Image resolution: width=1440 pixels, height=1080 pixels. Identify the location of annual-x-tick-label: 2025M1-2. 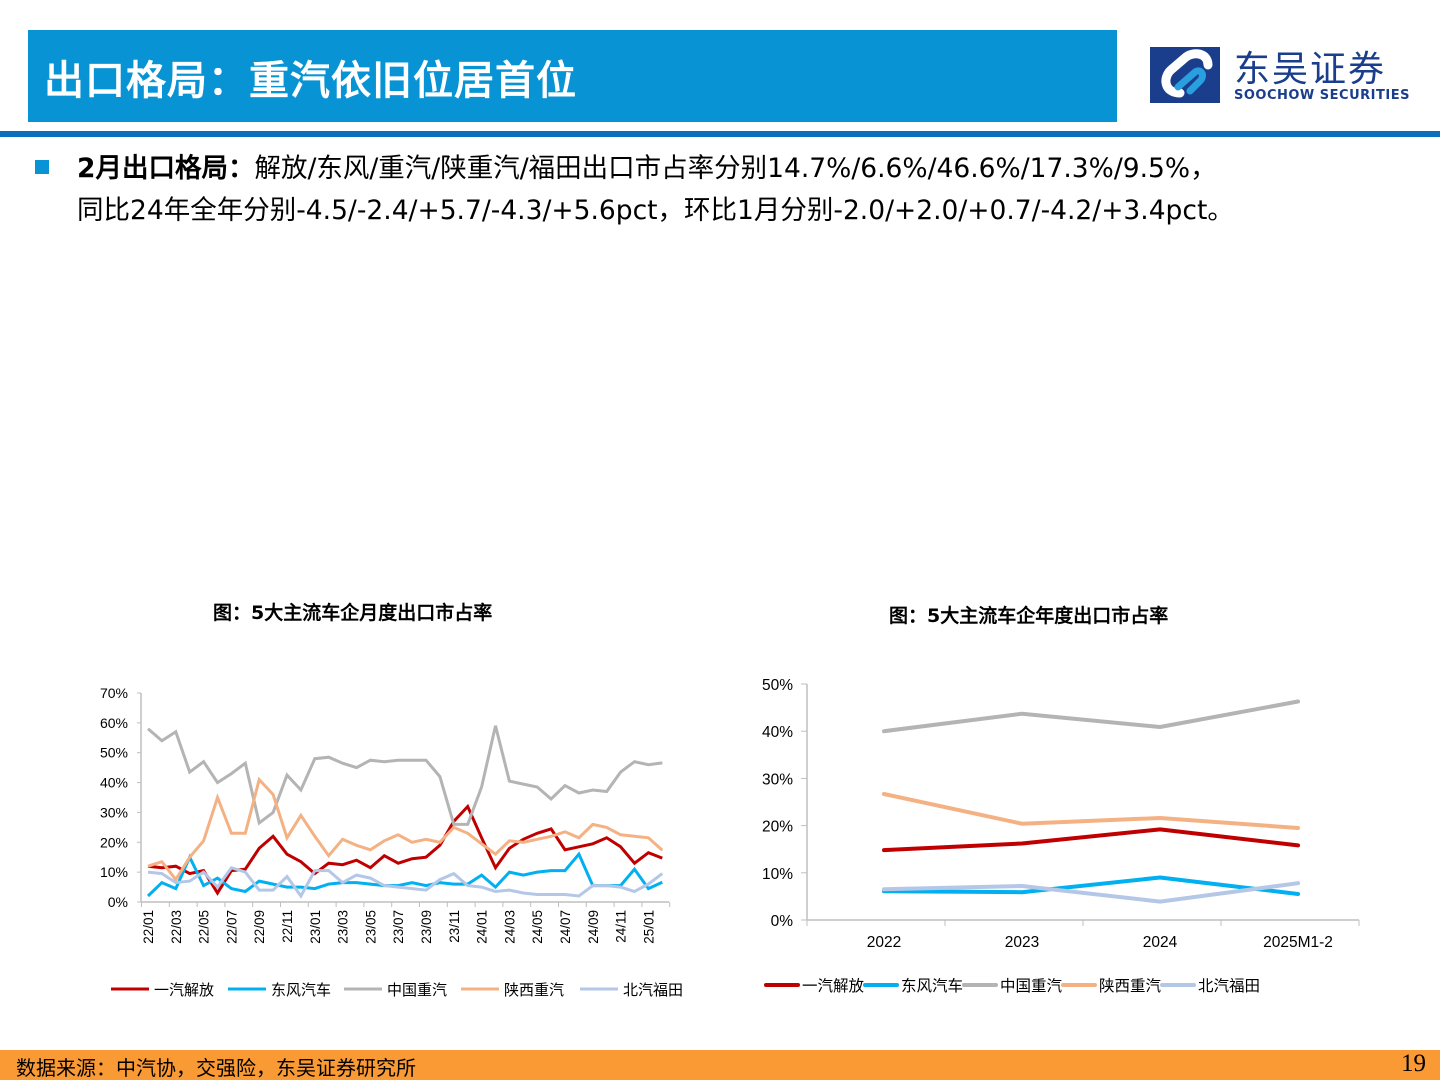
(1298, 942).